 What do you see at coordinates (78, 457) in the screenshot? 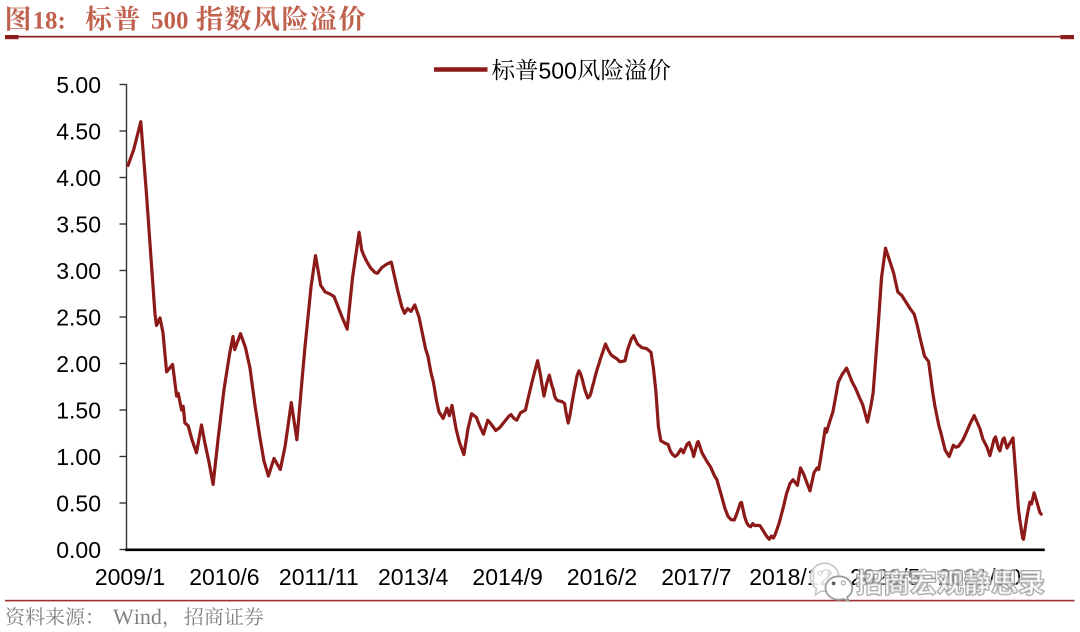
I see `svg-text: 1.00` at bounding box center [78, 457].